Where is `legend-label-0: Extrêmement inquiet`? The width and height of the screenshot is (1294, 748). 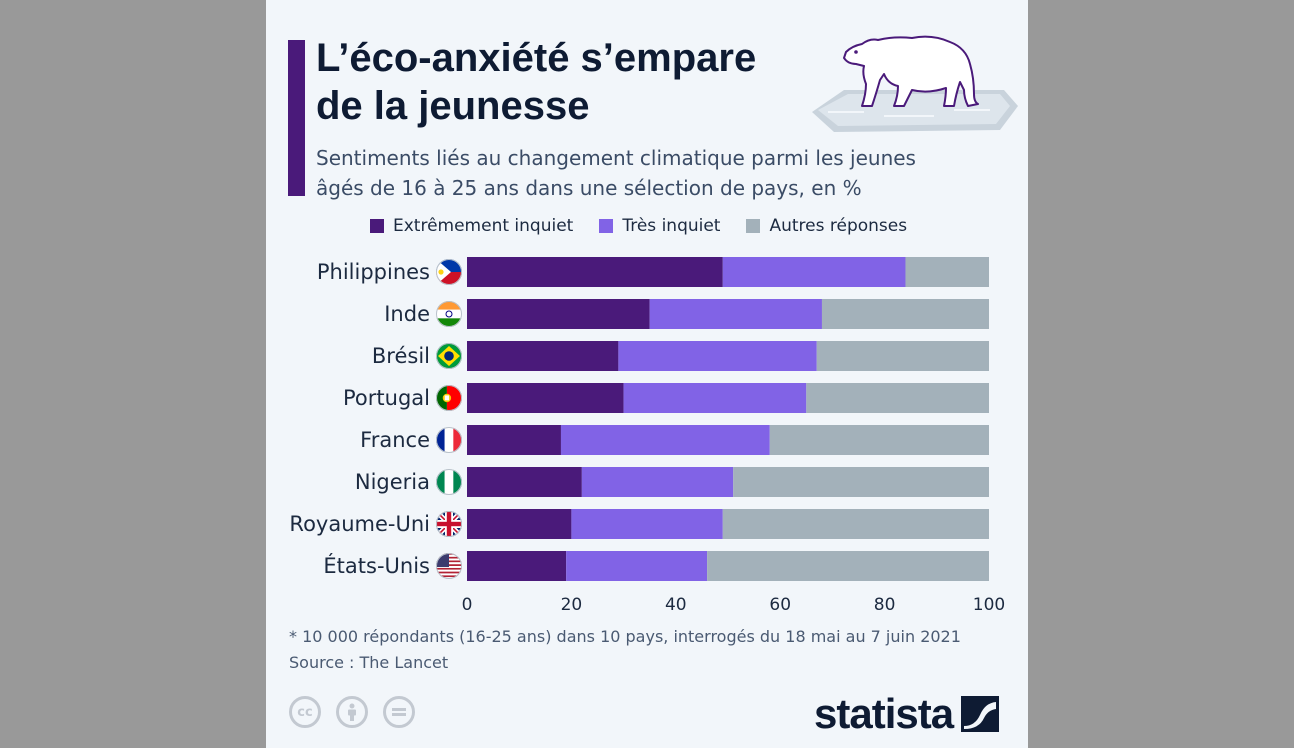 legend-label-0: Extrêmement inquiet is located at coordinates (483, 226).